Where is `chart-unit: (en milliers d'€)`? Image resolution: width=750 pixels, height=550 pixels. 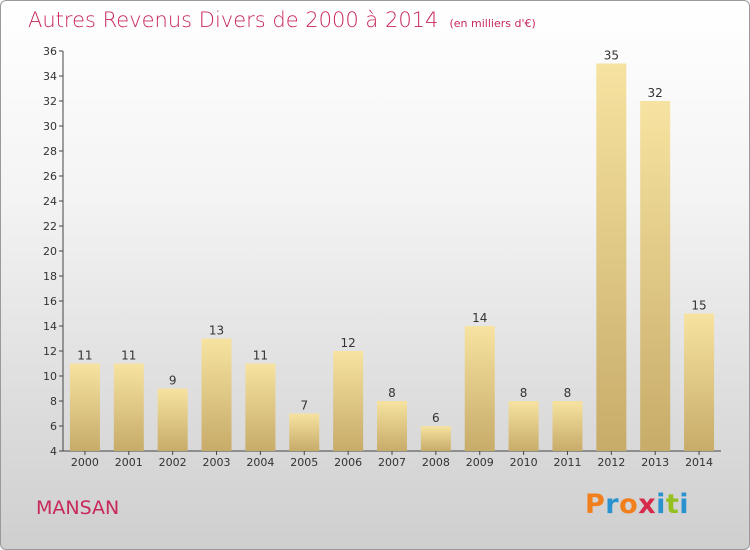
chart-unit: (en milliers d'€) is located at coordinates (492, 23).